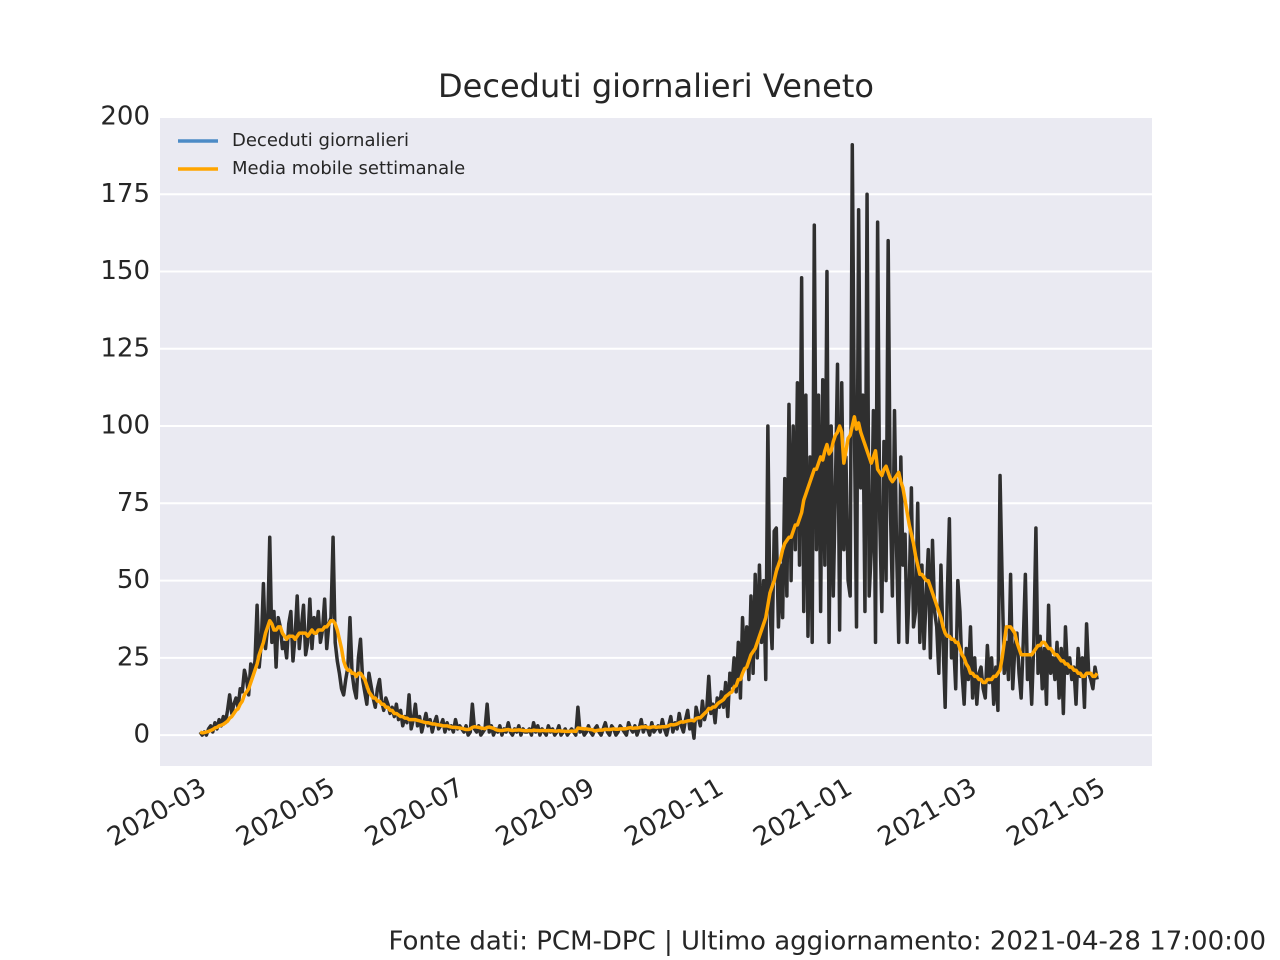  I want to click on legend-label: Media mobile settimanale, so click(348, 168).